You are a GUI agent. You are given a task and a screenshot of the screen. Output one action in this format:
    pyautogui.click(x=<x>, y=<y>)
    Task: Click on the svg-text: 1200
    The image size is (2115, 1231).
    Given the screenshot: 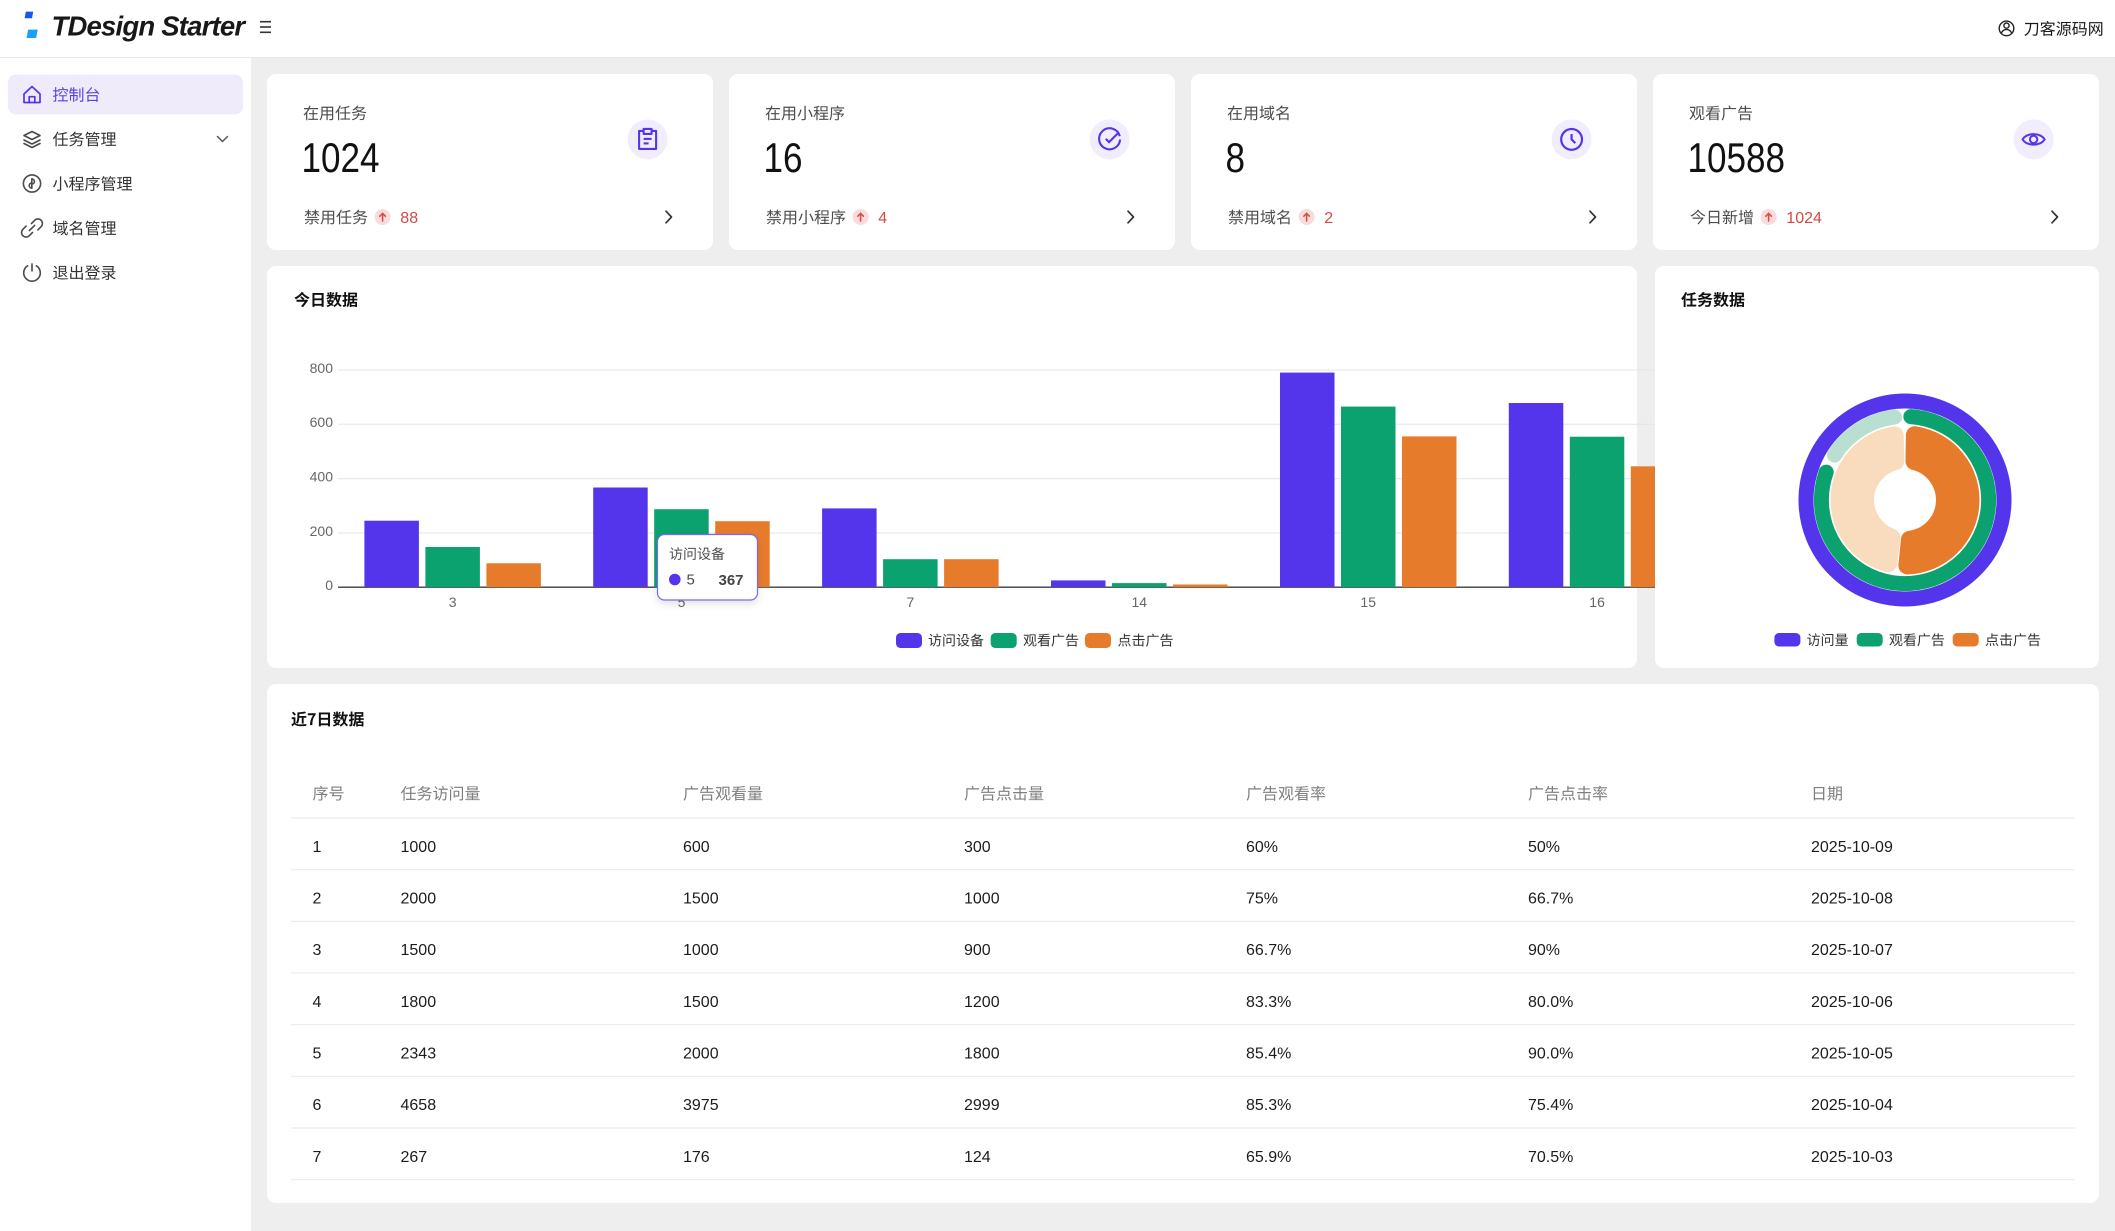 What is the action you would take?
    pyautogui.click(x=982, y=1002)
    